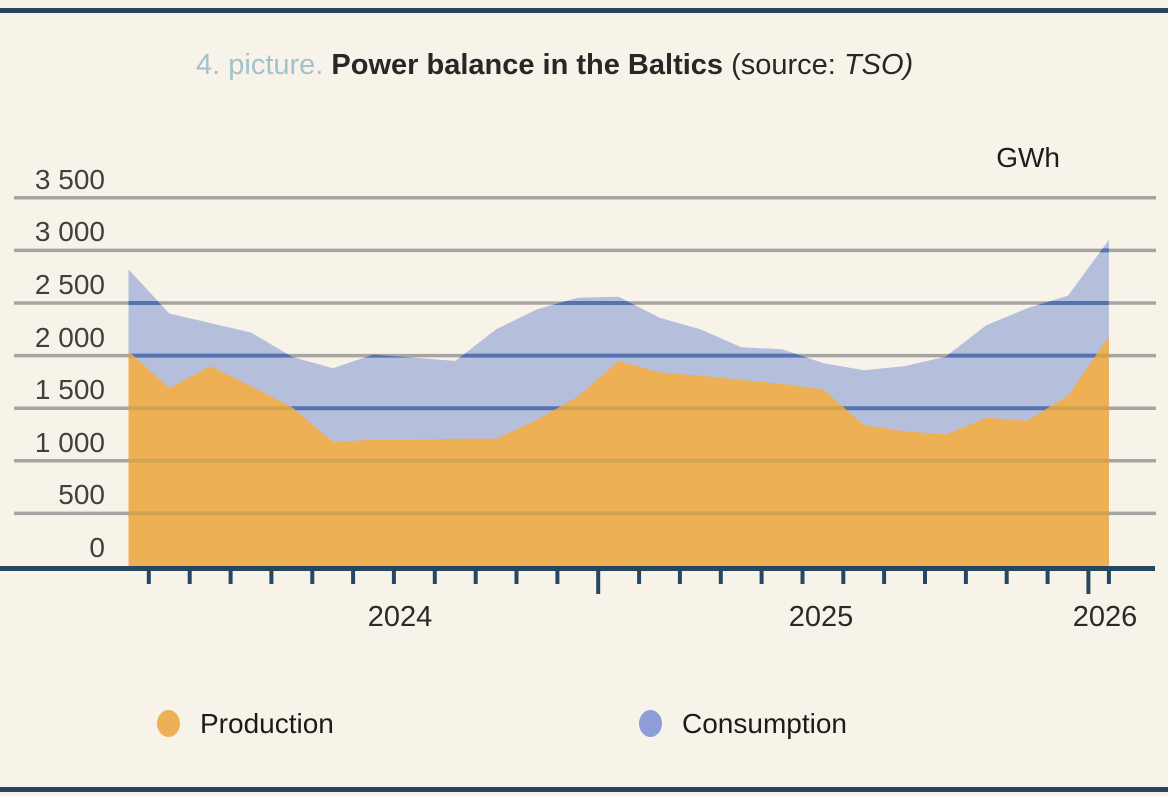  Describe the element at coordinates (260, 65) in the screenshot. I see `title-number: 4. picture.` at that location.